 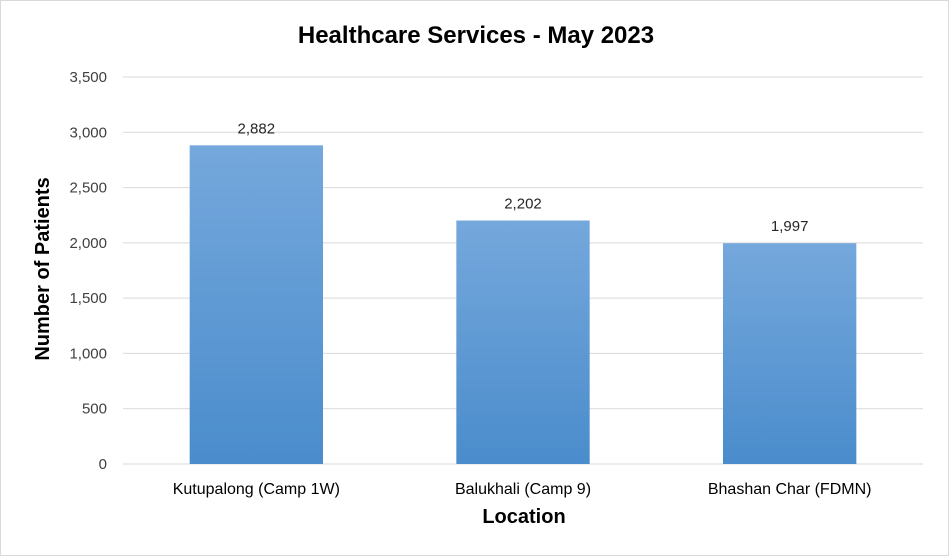 I want to click on y-tick-label: 3,000, so click(x=88, y=132).